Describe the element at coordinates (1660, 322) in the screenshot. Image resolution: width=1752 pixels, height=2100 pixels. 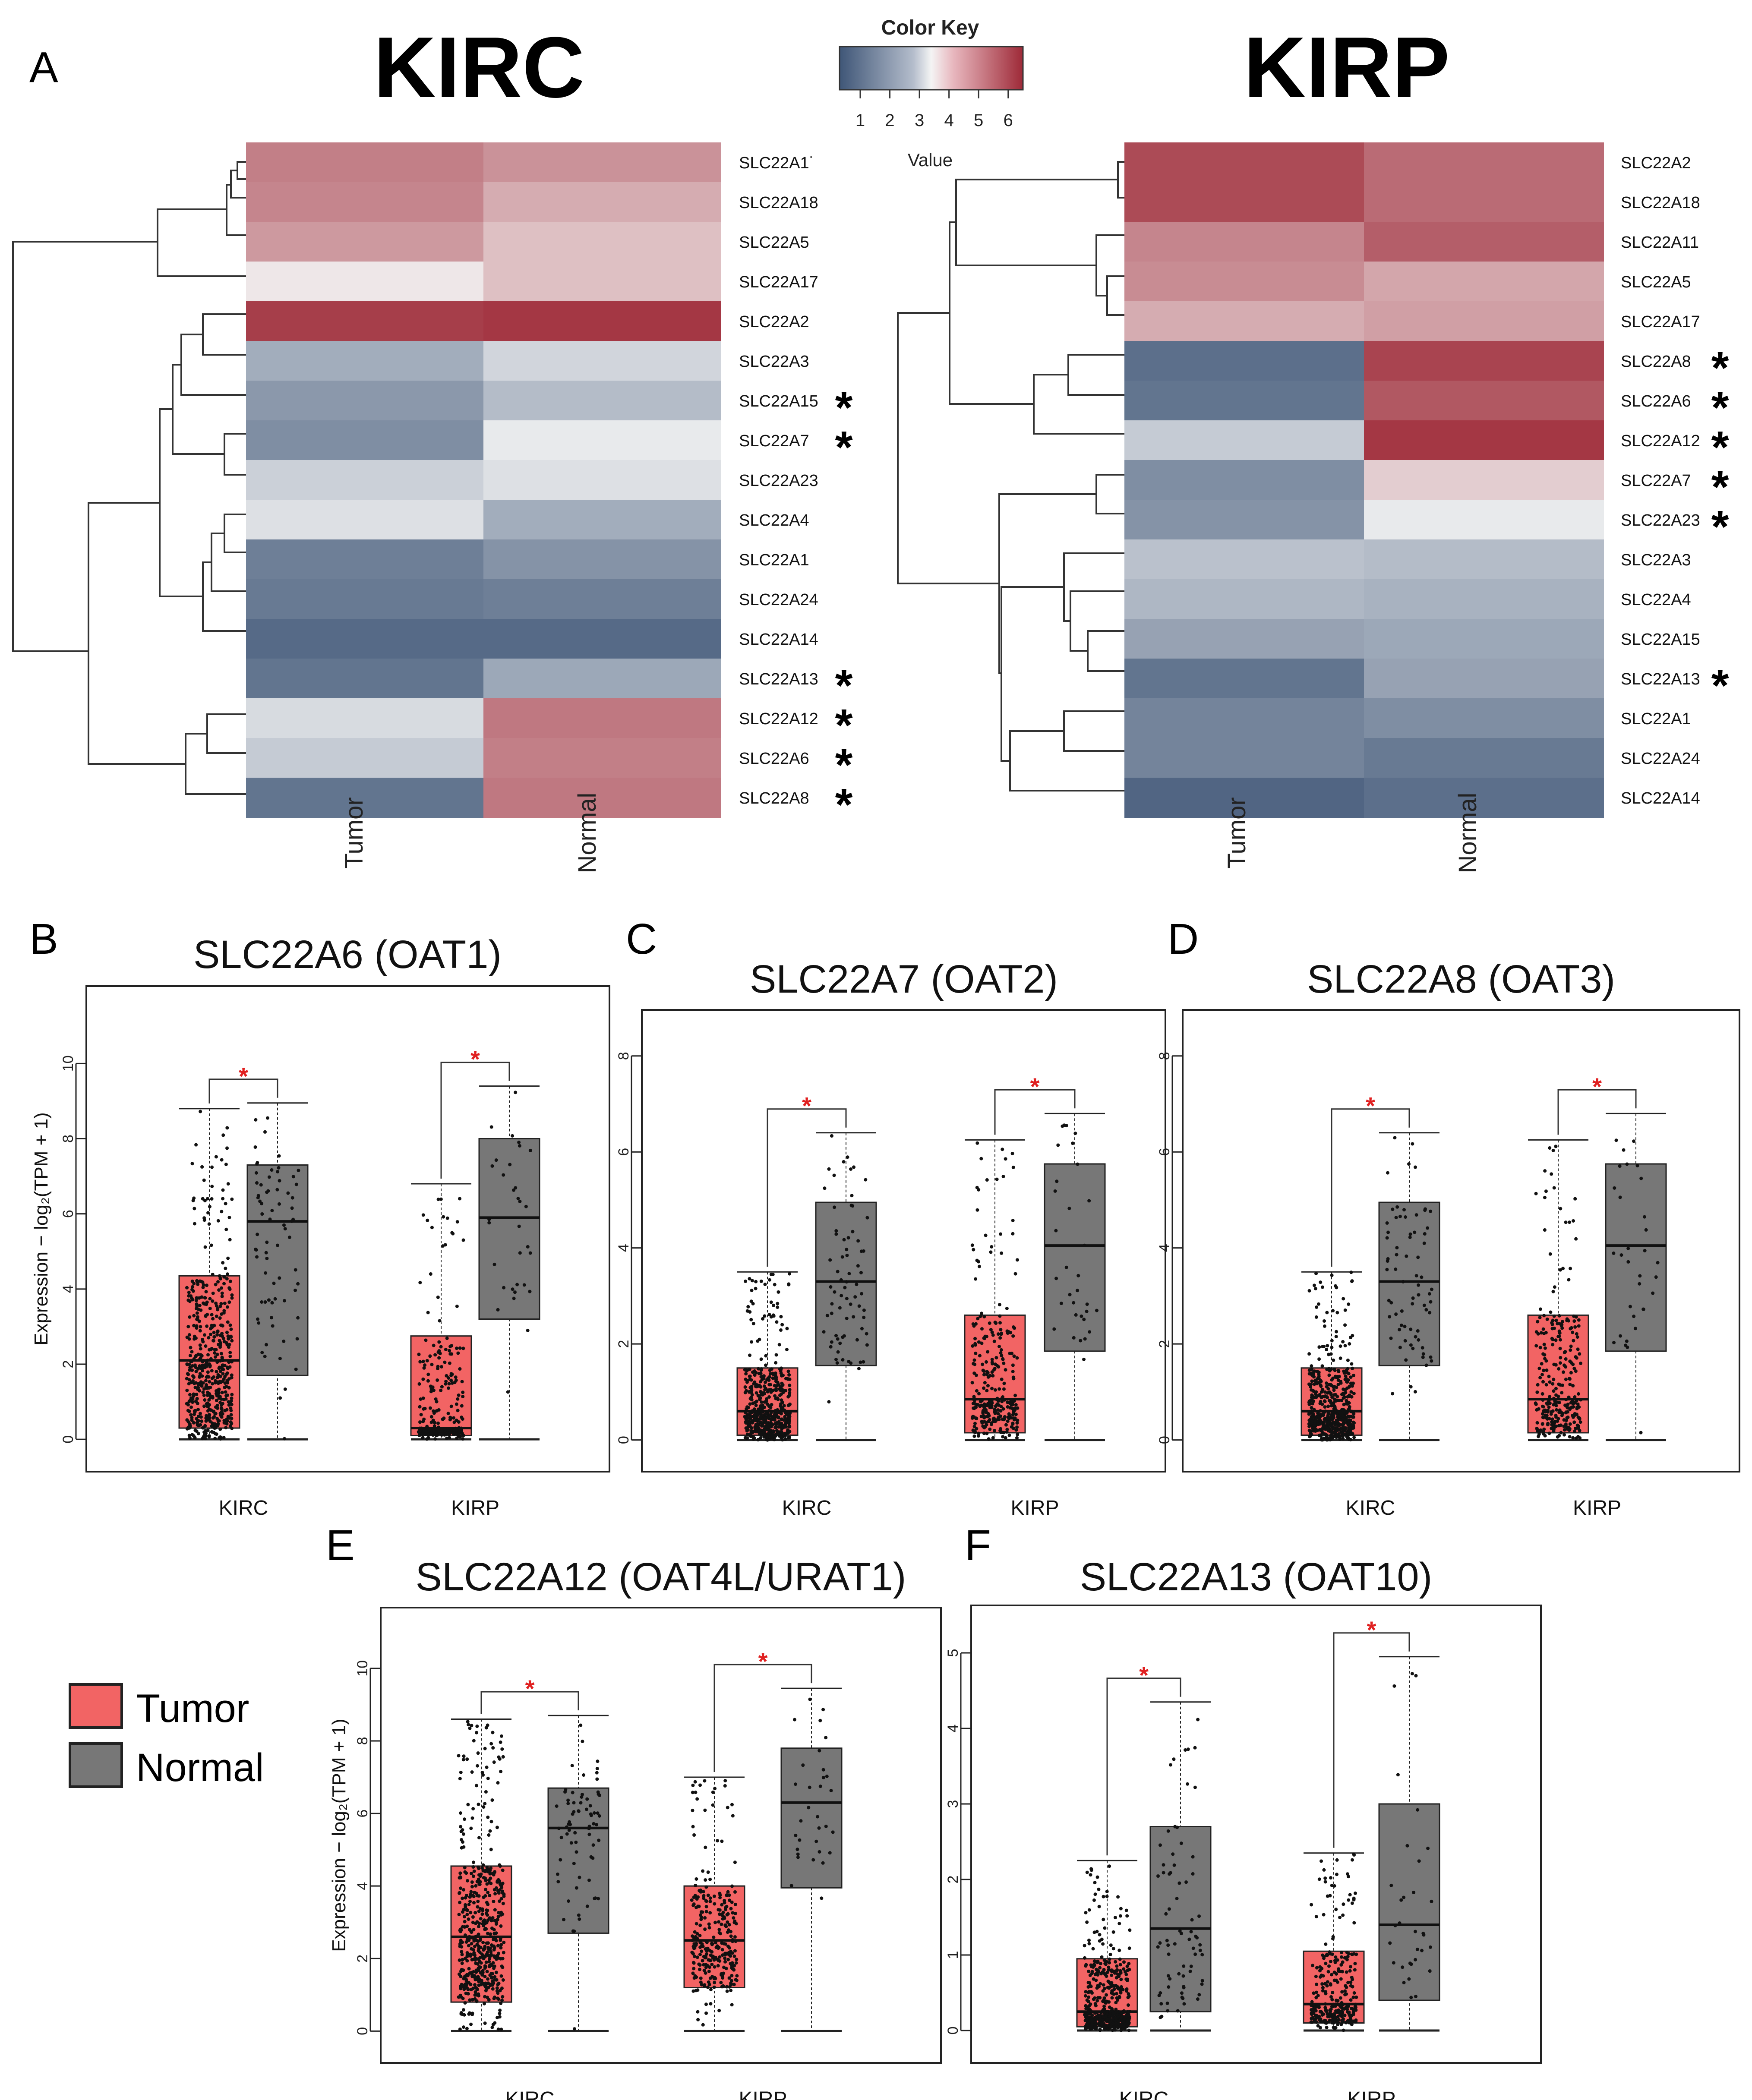
I see `heatmap-row-label: SLC22A17` at that location.